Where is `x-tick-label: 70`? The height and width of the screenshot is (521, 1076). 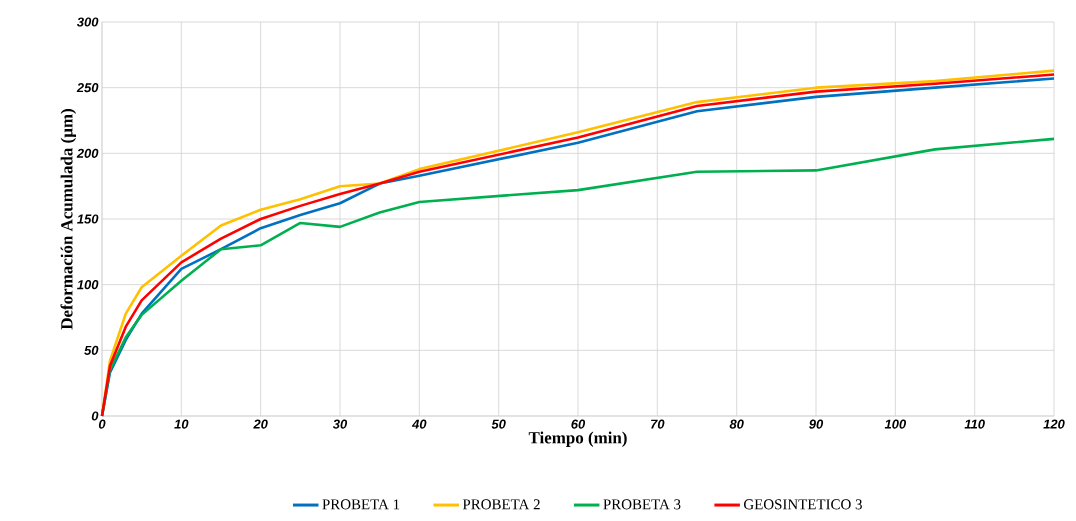 x-tick-label: 70 is located at coordinates (658, 424).